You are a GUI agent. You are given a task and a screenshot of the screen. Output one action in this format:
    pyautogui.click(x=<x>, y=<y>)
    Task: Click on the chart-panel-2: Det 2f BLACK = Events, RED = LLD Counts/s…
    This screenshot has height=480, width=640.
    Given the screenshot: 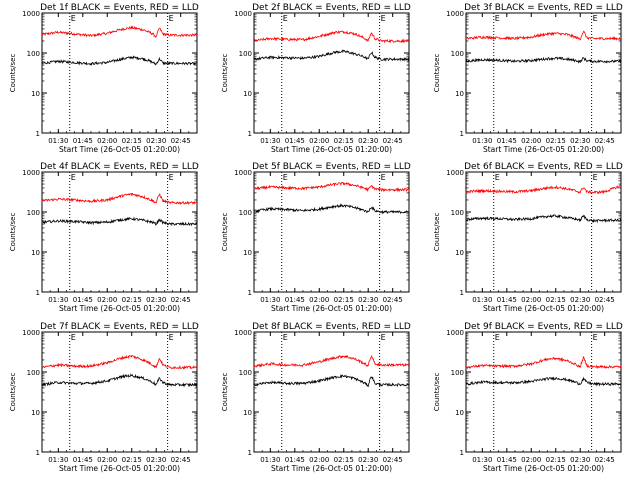 What is the action you would take?
    pyautogui.click(x=316, y=78)
    